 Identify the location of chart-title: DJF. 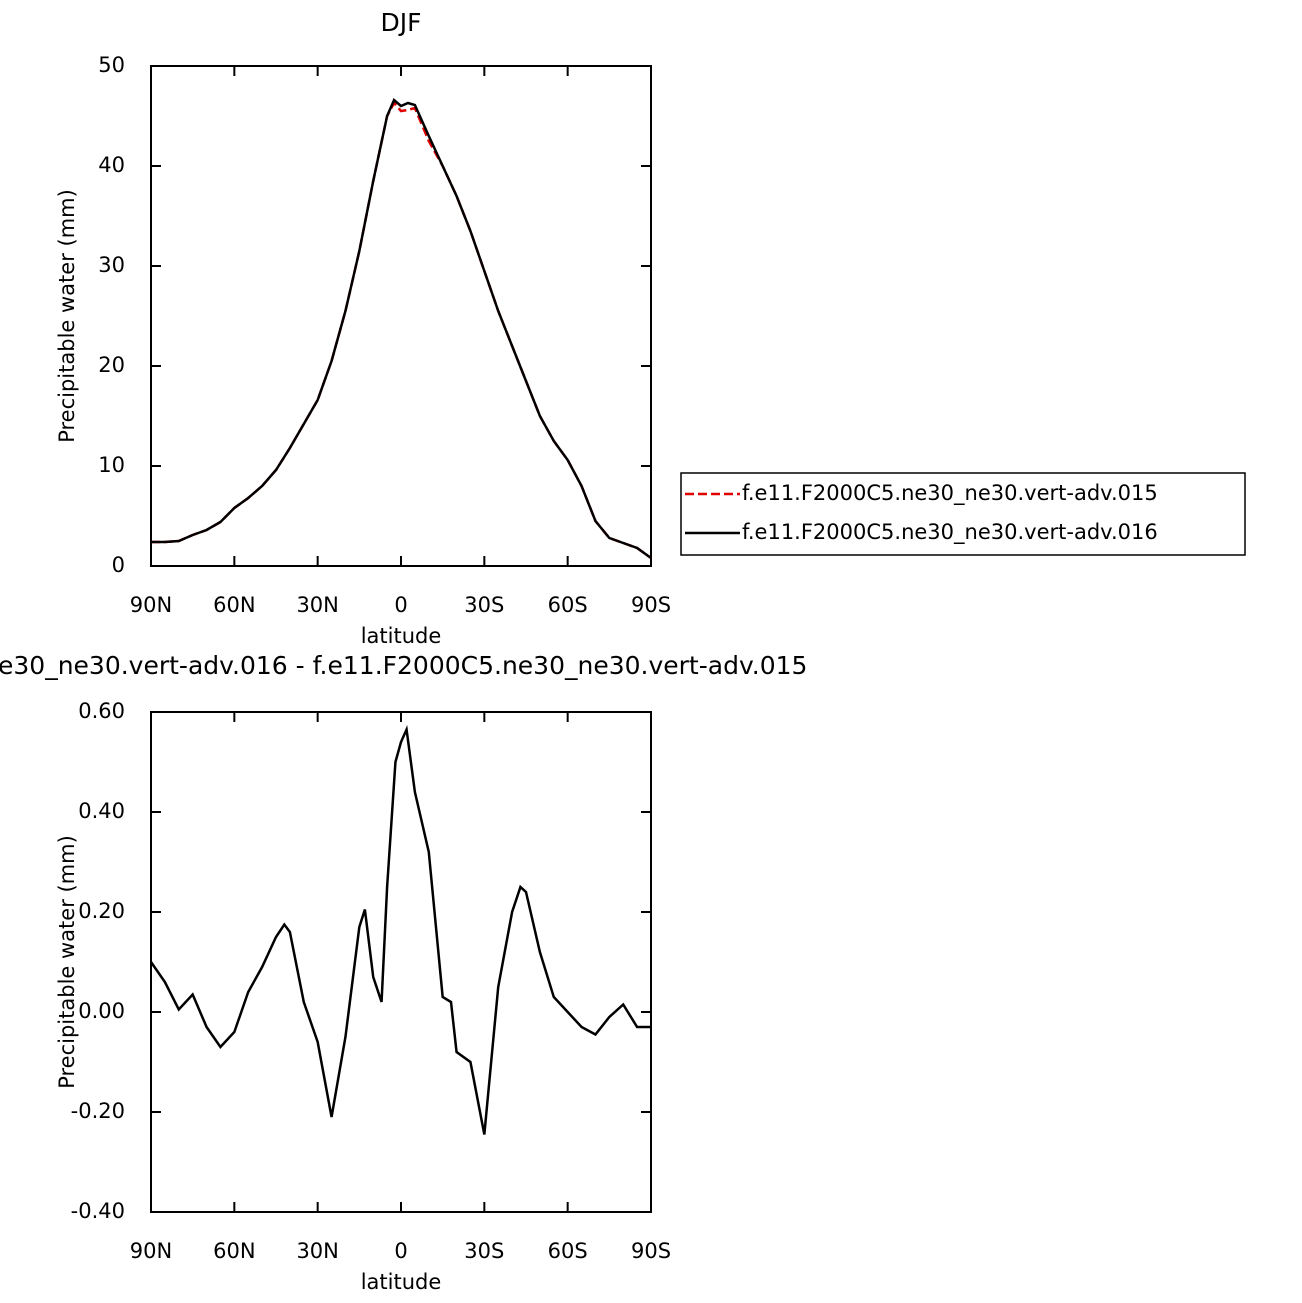
(400, 22).